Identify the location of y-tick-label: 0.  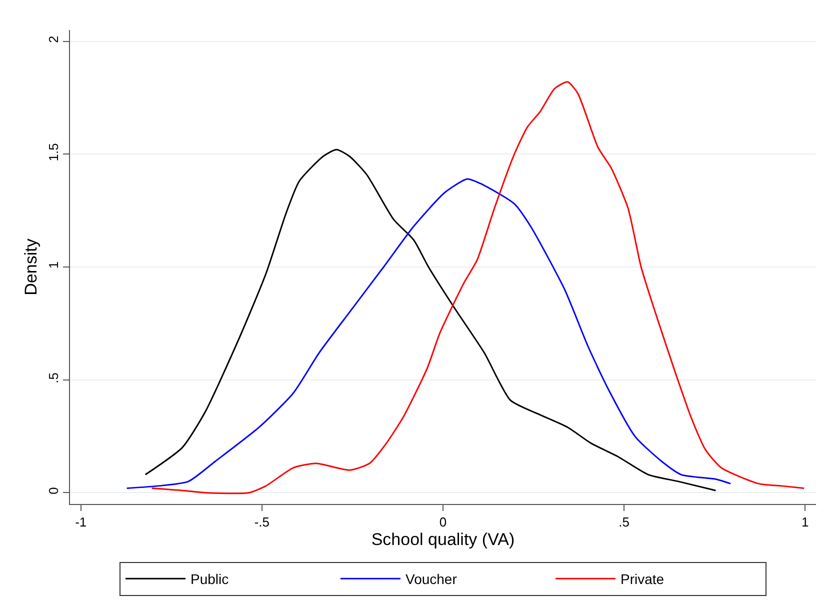
(53, 490).